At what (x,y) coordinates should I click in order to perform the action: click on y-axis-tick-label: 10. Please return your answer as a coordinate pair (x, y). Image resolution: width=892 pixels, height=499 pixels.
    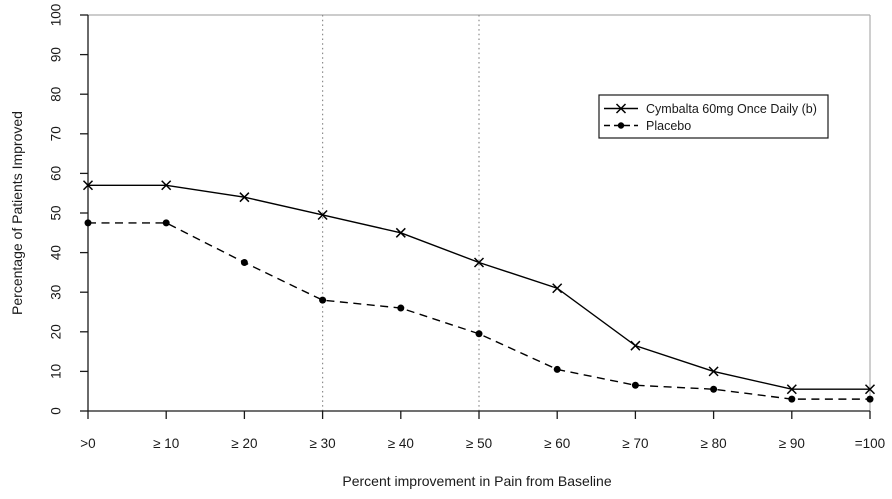
    Looking at the image, I should click on (56, 371).